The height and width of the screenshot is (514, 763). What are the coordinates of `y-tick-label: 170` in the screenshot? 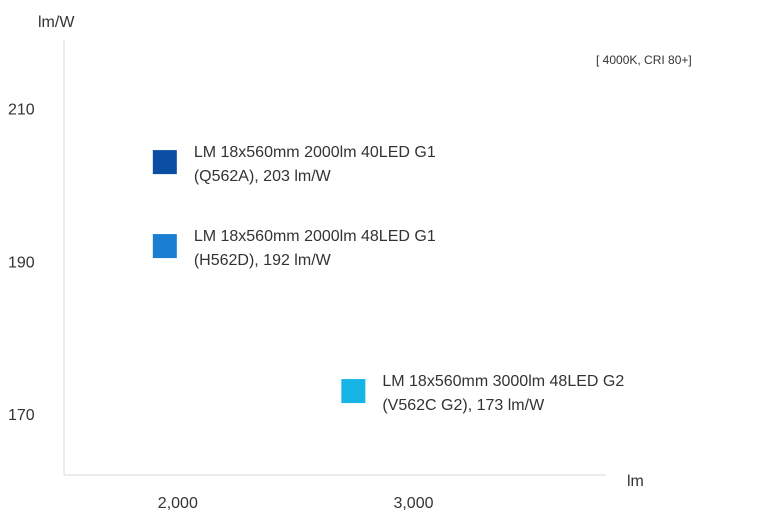 It's located at (21, 415).